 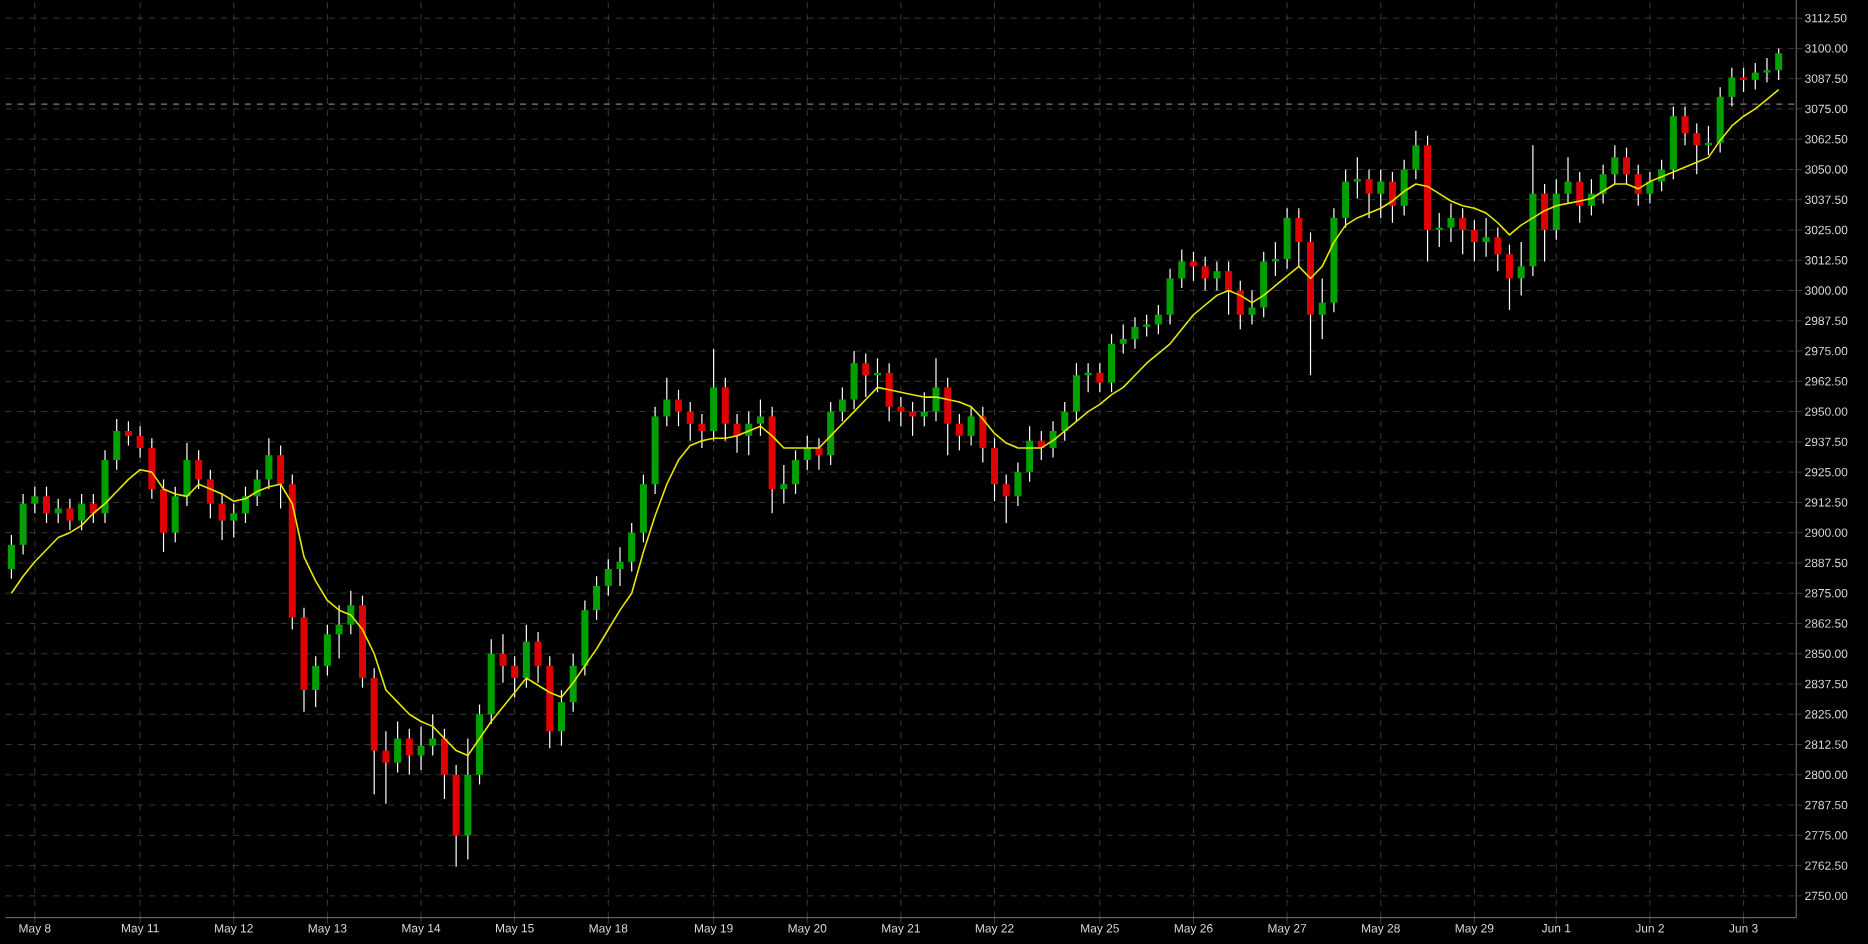 What do you see at coordinates (1826, 199) in the screenshot?
I see `y-tick-label: 3037.50` at bounding box center [1826, 199].